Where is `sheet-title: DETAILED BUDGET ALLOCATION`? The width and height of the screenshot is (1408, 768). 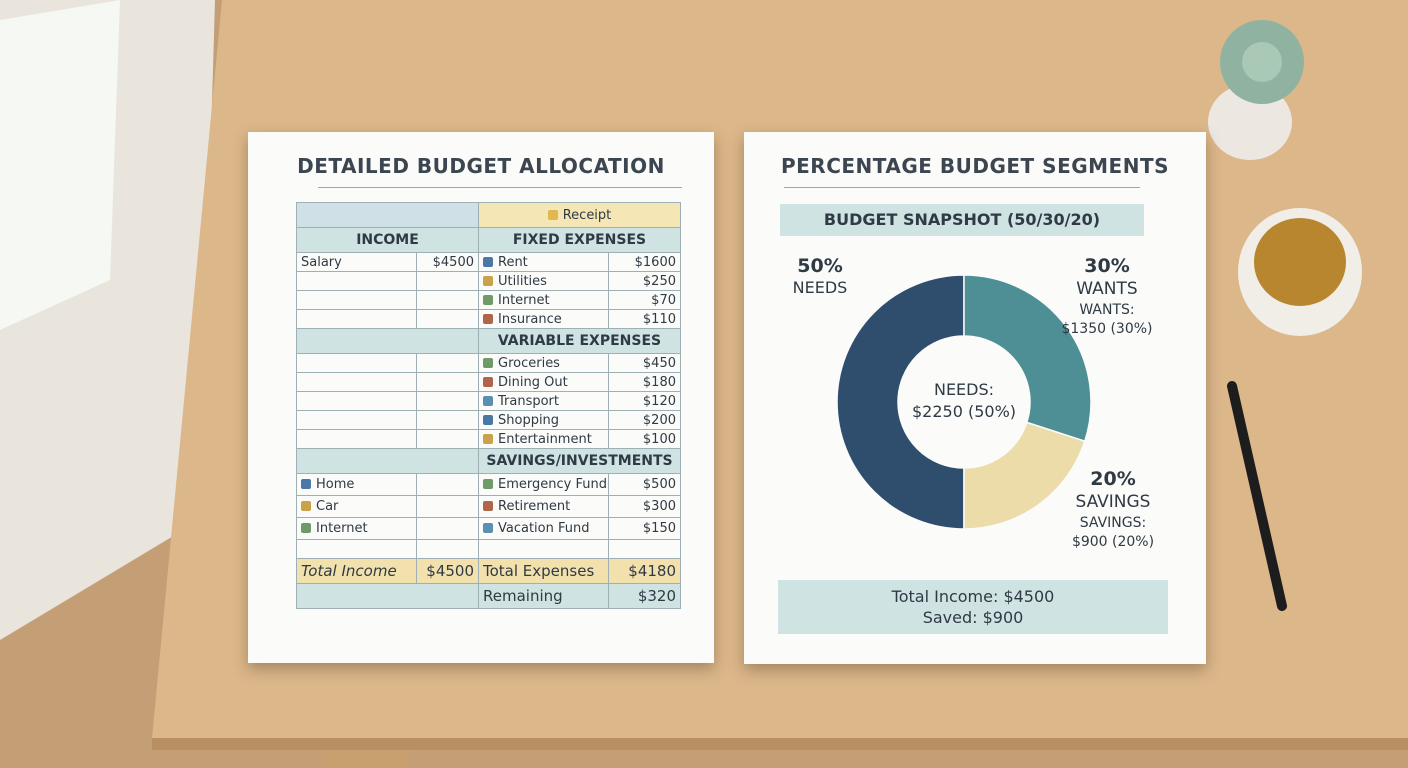 sheet-title: DETAILED BUDGET ALLOCATION is located at coordinates (481, 166).